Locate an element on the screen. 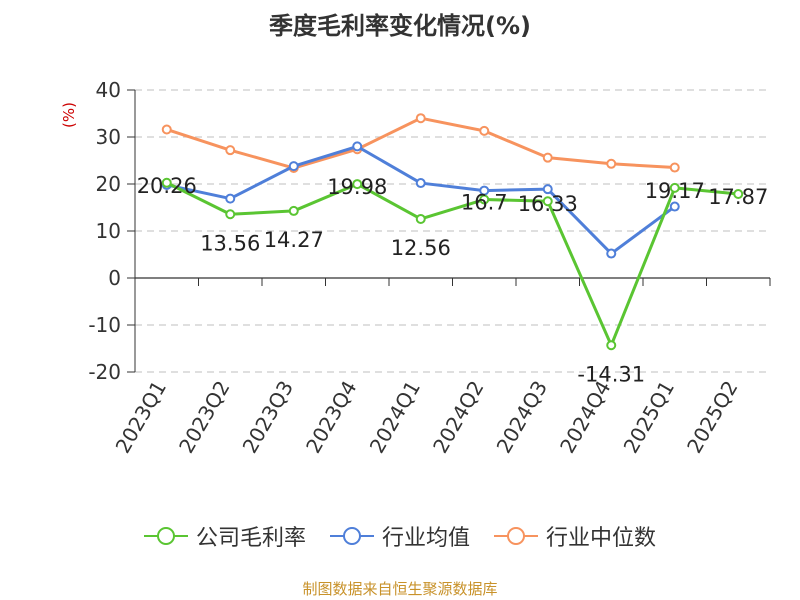  x-tick-label: 2024Q1 is located at coordinates (395, 417).